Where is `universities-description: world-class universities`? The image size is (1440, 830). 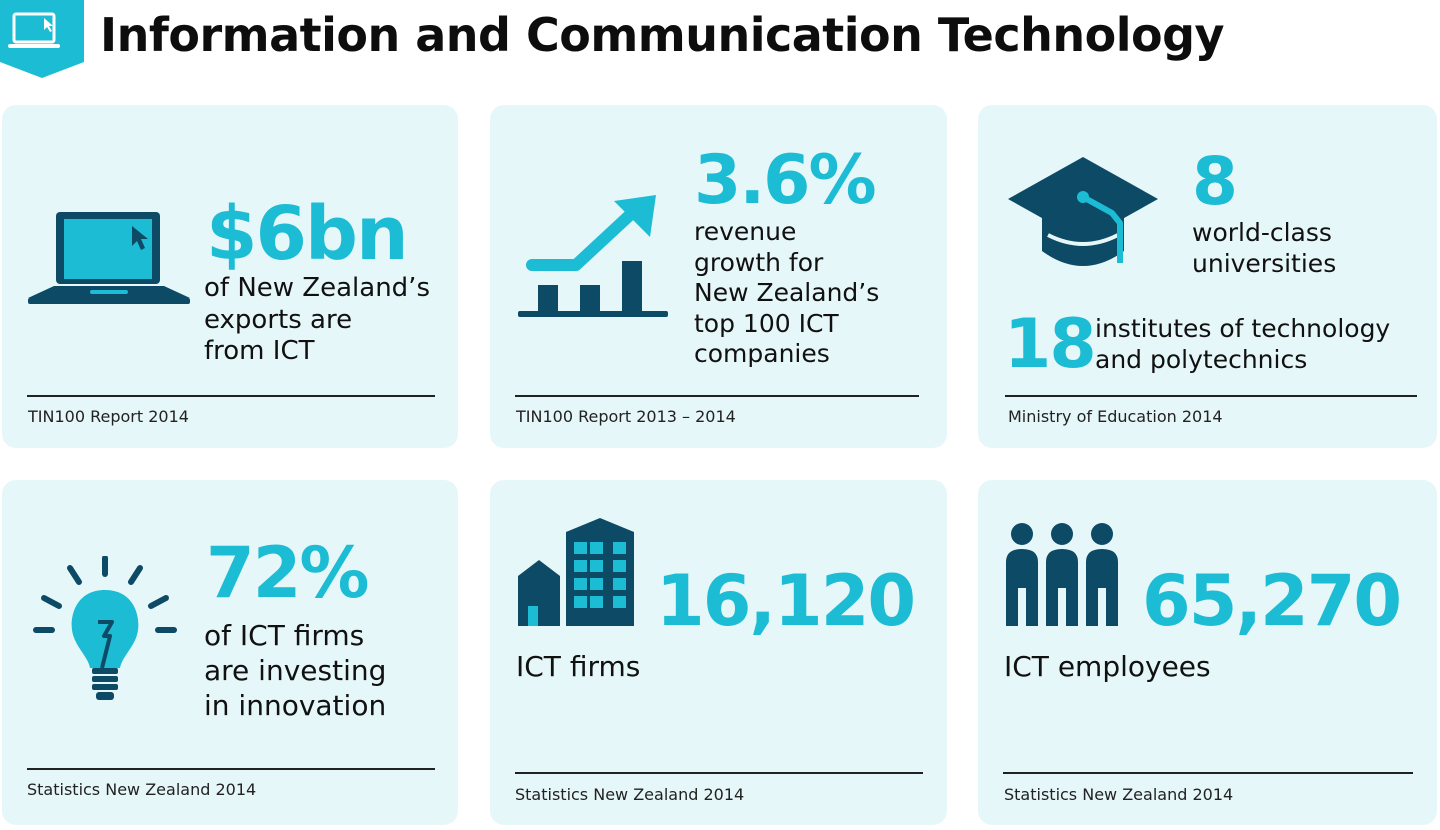 universities-description: world-class universities is located at coordinates (1264, 248).